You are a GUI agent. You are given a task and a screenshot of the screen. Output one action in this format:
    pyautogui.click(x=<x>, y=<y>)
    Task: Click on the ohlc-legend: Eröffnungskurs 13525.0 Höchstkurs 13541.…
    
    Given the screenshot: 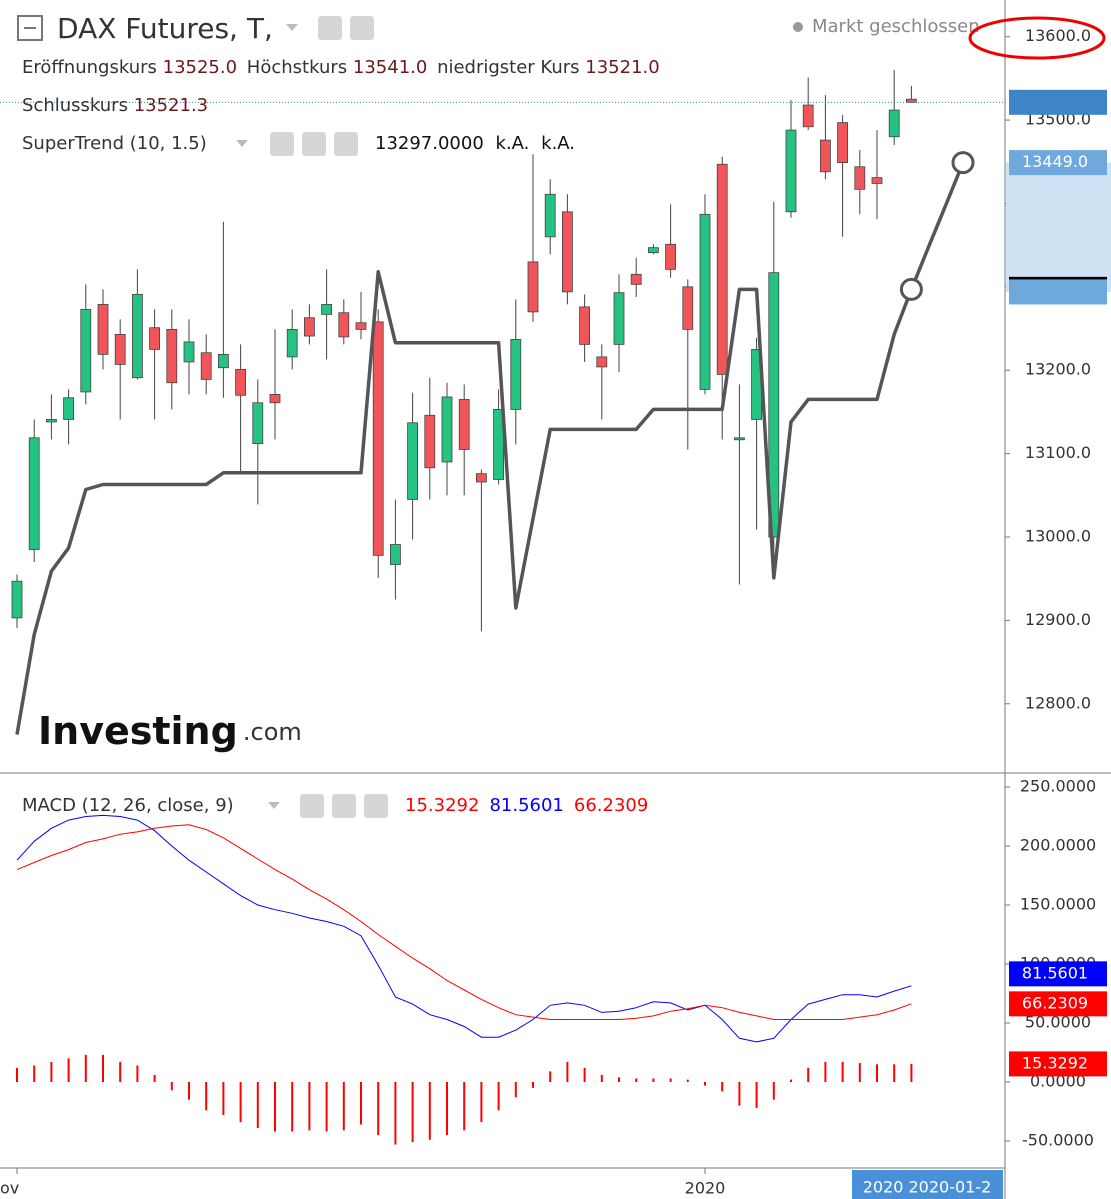 What is the action you would take?
    pyautogui.click(x=341, y=67)
    